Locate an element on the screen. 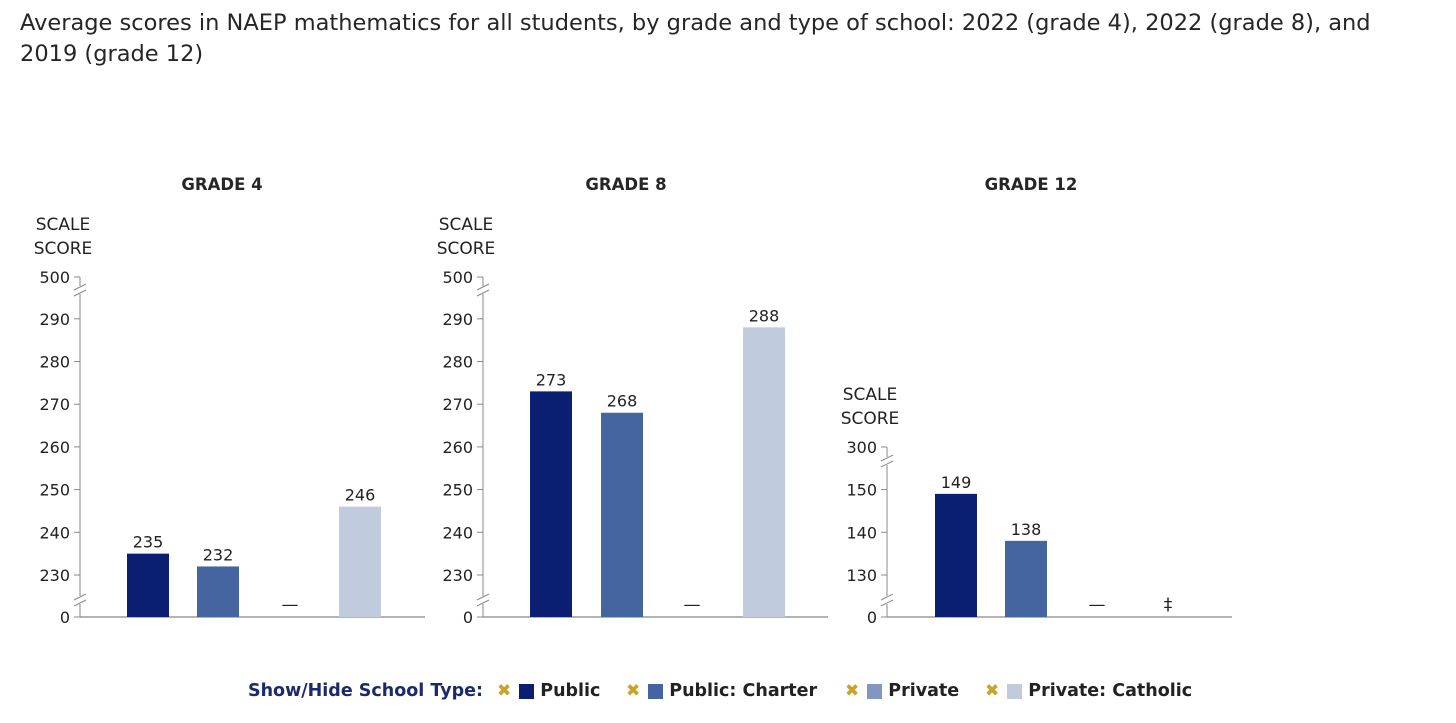 Image resolution: width=1456 pixels, height=723 pixels. legend-label-public: Public is located at coordinates (570, 691).